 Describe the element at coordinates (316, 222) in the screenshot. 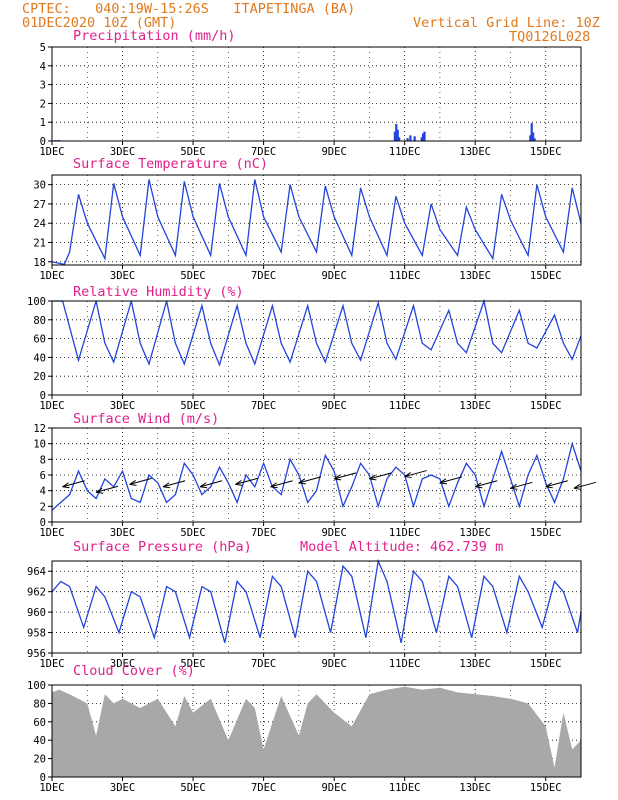

I see `series-line` at that location.